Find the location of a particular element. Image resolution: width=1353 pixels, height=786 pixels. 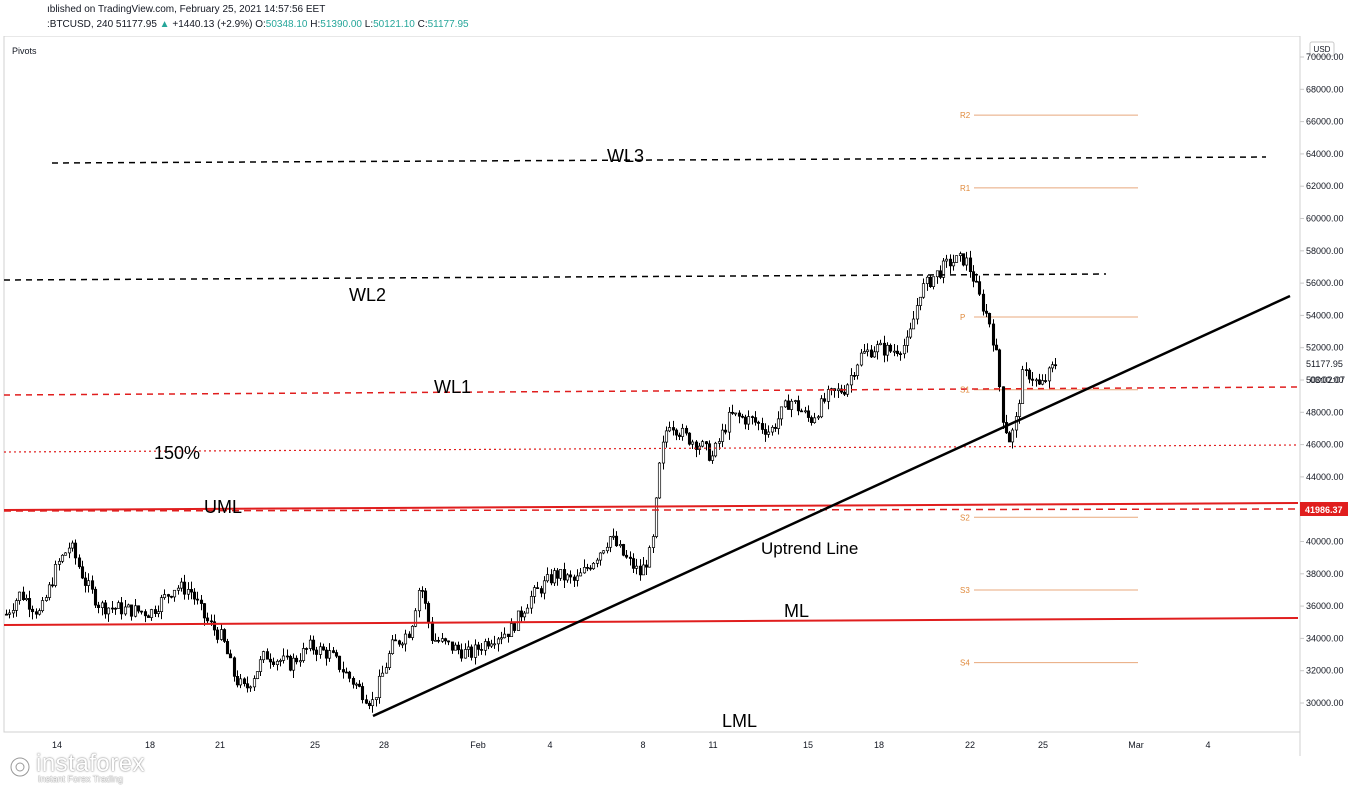

instaforex-logo: instaforex Instant Forex Trading is located at coordinates (79, 767).